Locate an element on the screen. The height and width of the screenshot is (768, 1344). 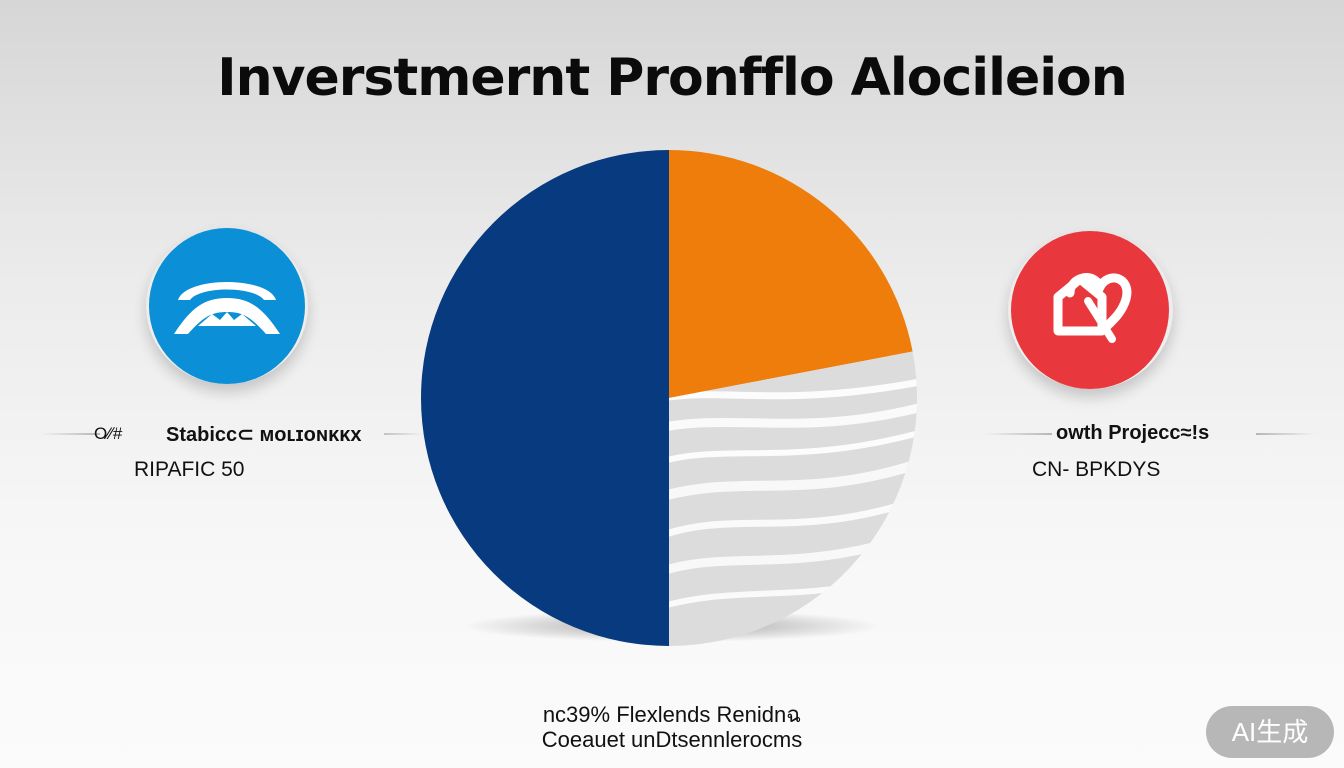
left-label: Stabicc⊂ ᴍᴏʟɪᴏɴᴋᴋx is located at coordinates (264, 435).